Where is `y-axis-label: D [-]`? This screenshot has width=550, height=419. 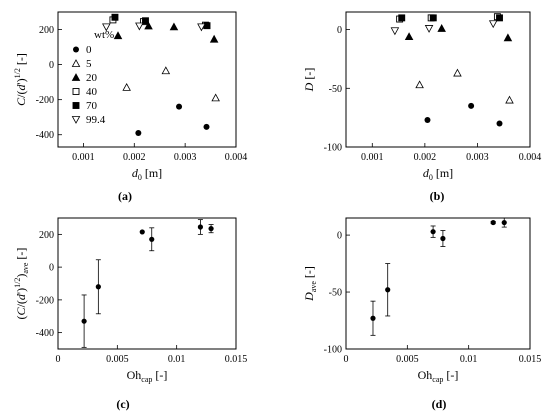 y-axis-label: D [-] is located at coordinates (309, 80).